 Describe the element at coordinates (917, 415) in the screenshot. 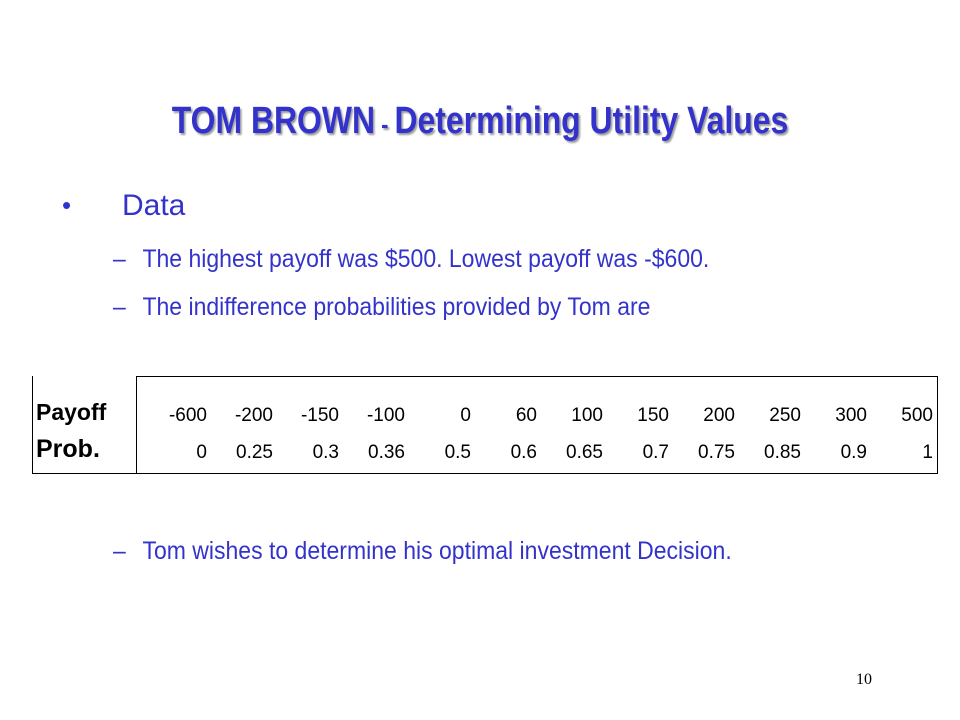

I see `payoff-cell: 500` at that location.